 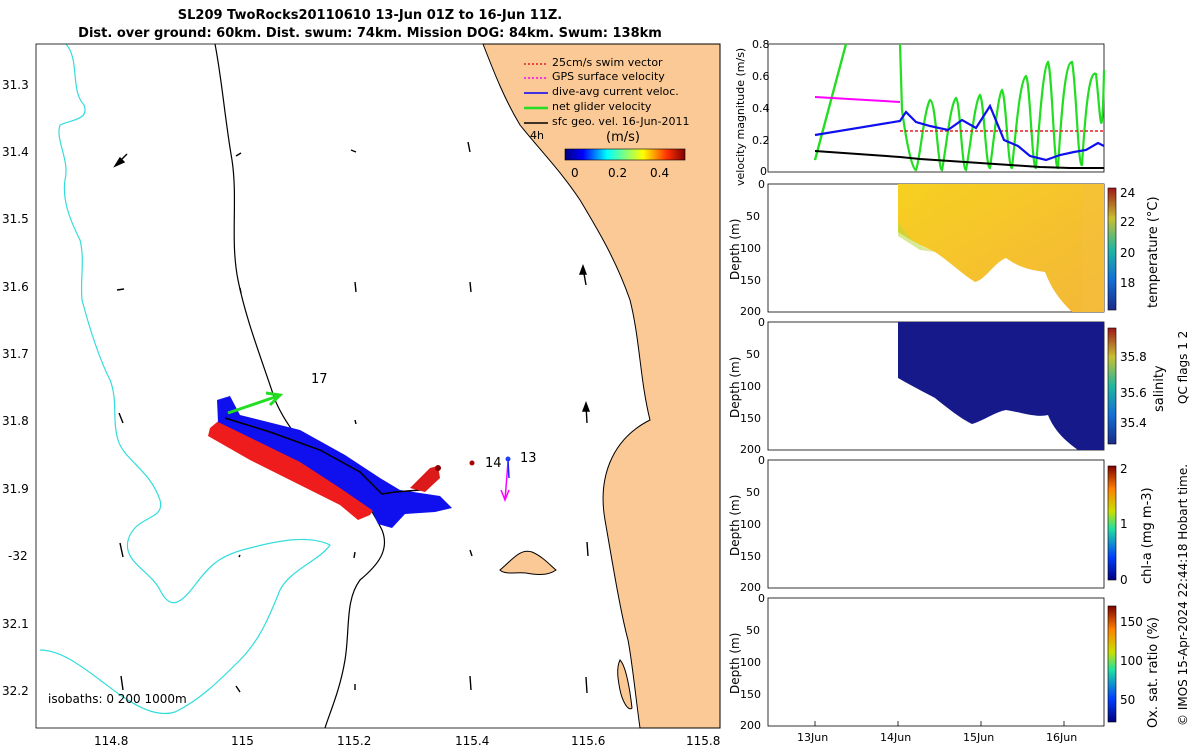 What do you see at coordinates (1147, 535) in the screenshot?
I see `chla-cbar-label: chl-a (mg m-3)` at bounding box center [1147, 535].